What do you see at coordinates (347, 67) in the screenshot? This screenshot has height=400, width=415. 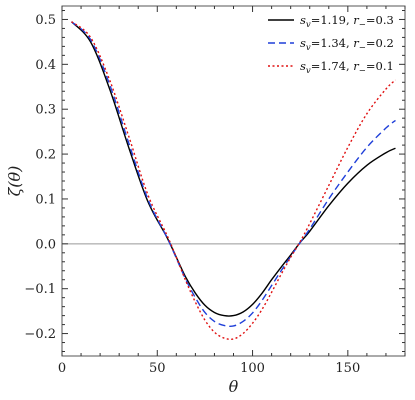 I see `legend-label-3: sv=1.74, r−=0.1` at bounding box center [347, 67].